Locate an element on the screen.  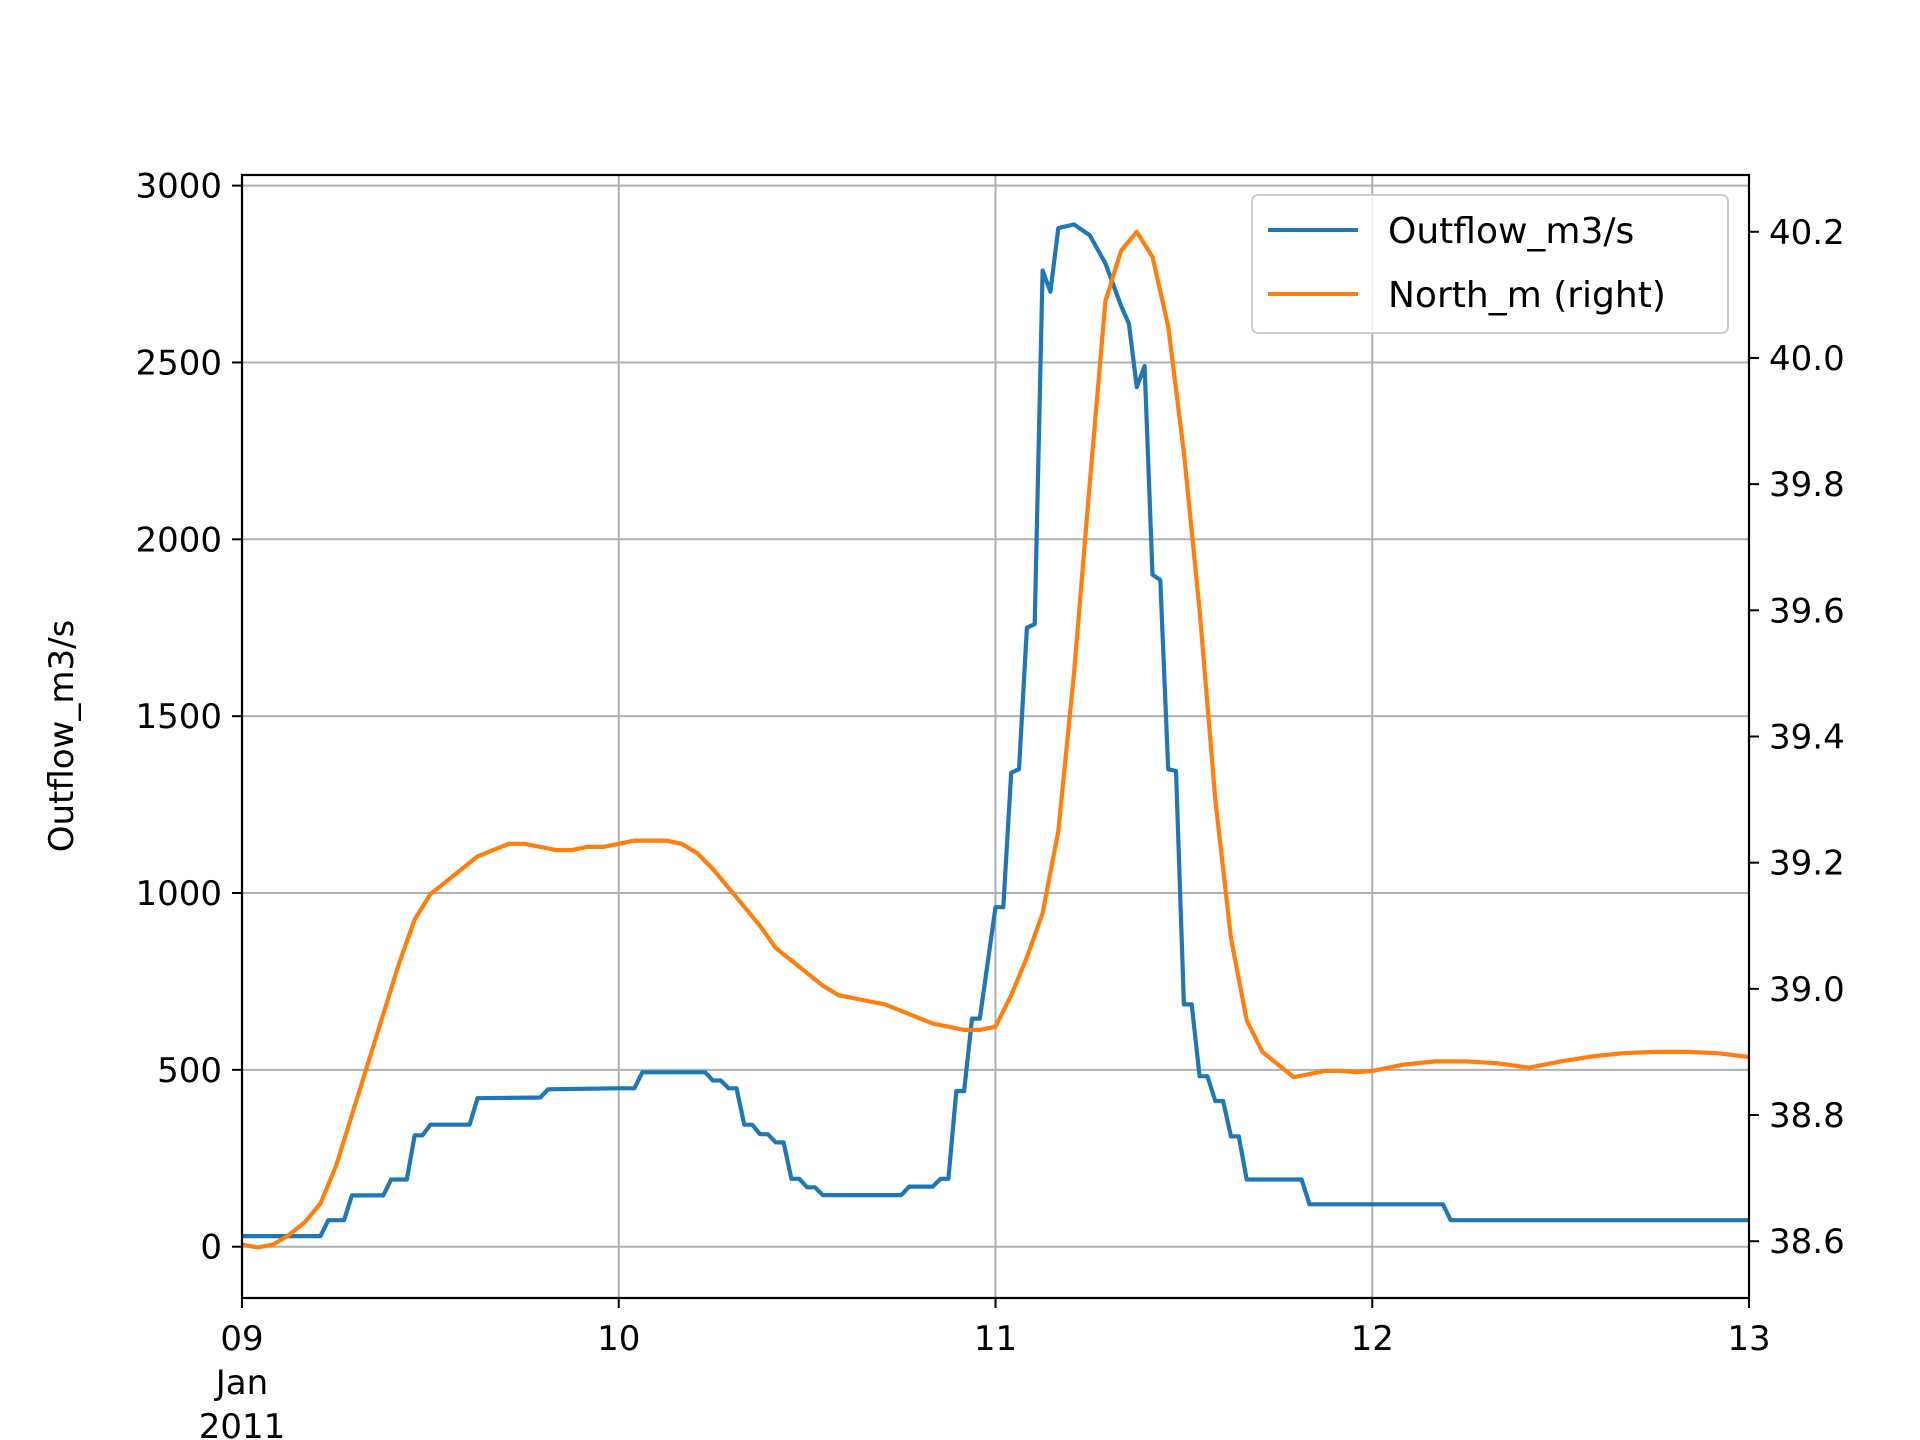
y-tick-label-1: 500 is located at coordinates (189, 1071).